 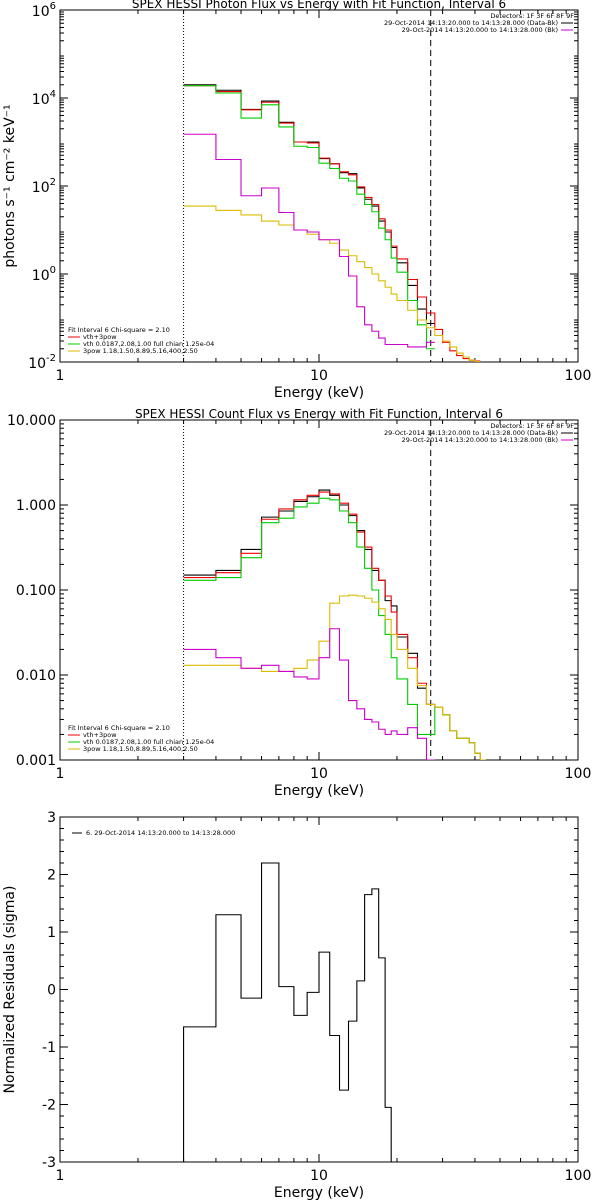 What do you see at coordinates (49, 1163) in the screenshot?
I see `y-tick-label: -3` at bounding box center [49, 1163].